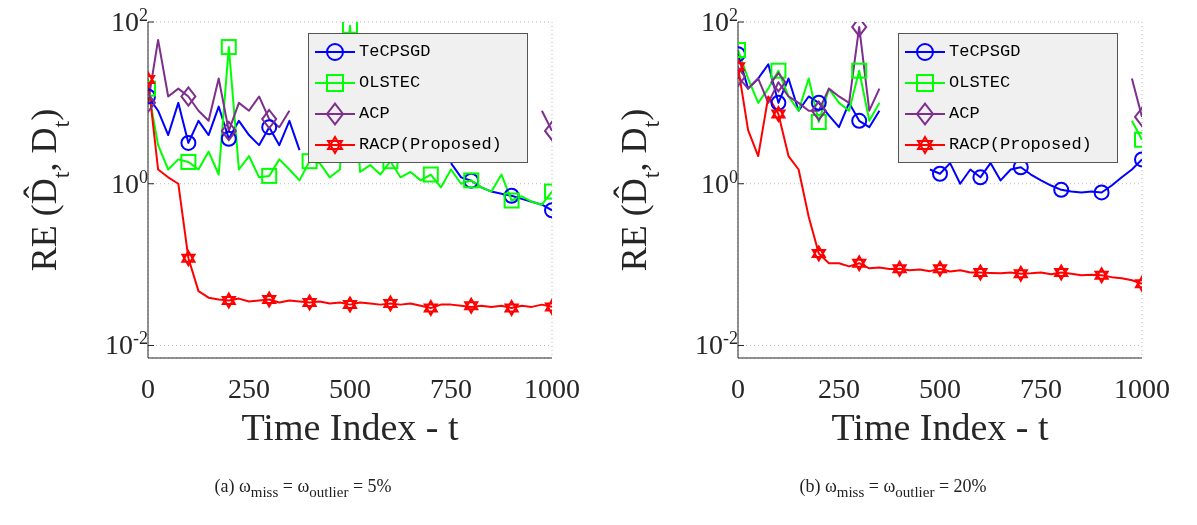 This screenshot has width=1197, height=525. I want to click on text: (a) ω$_{miss}$ = ω$_{outlier}$ = 5%, so click(303, 488).